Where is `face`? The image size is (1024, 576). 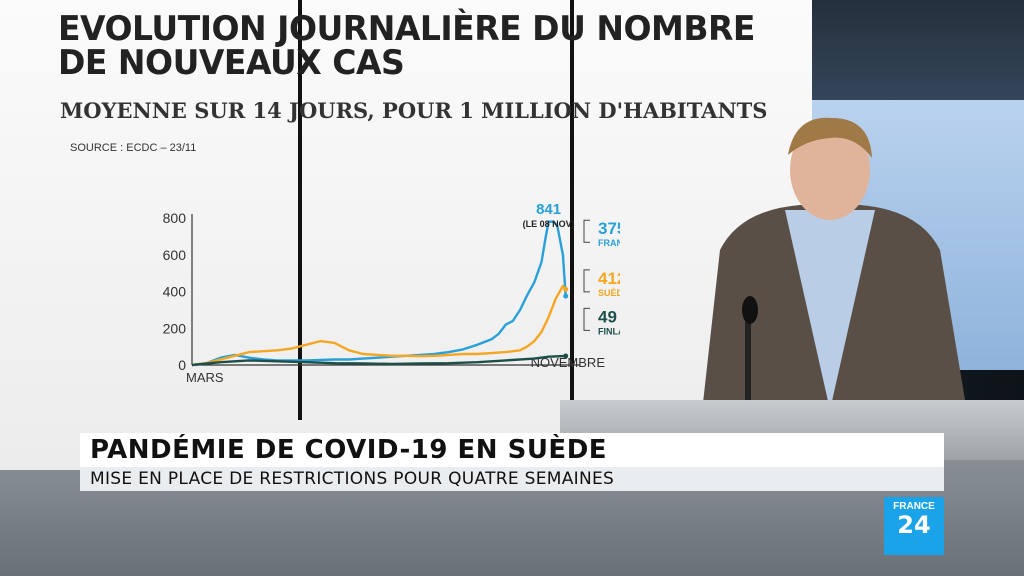 face is located at coordinates (830, 170).